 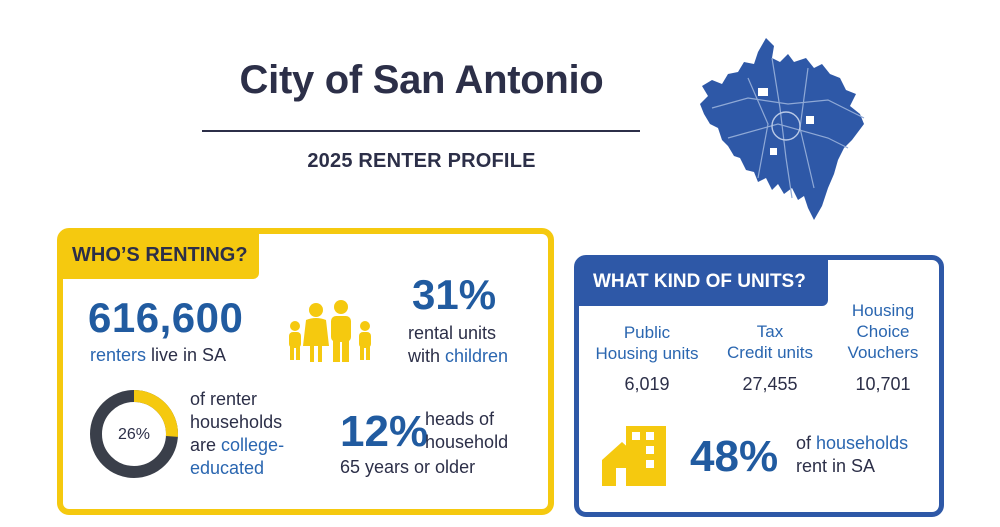 What do you see at coordinates (227, 468) in the screenshot?
I see `college-highlight-b: educated` at bounding box center [227, 468].